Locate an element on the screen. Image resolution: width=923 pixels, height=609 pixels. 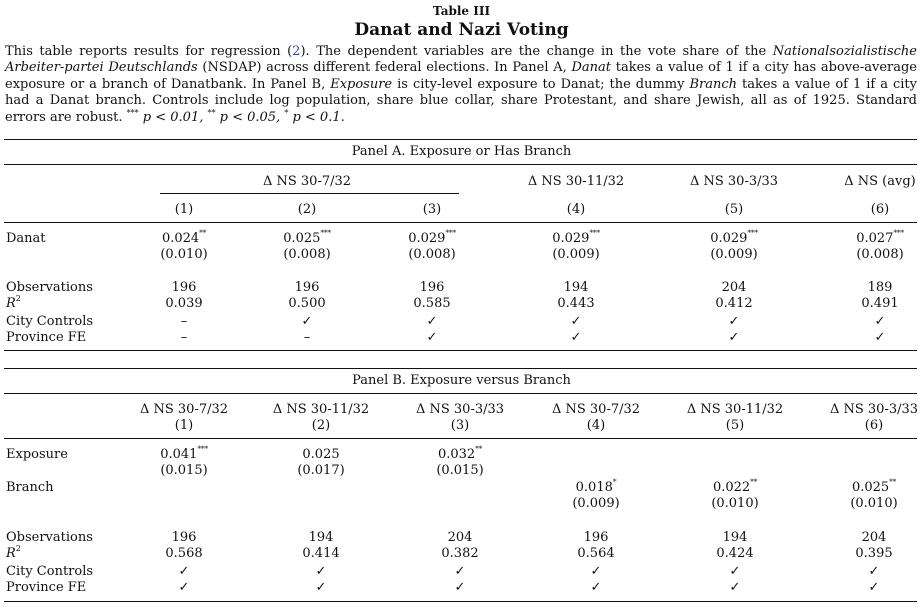
observations-value-value: 189 is located at coordinates (880, 287).